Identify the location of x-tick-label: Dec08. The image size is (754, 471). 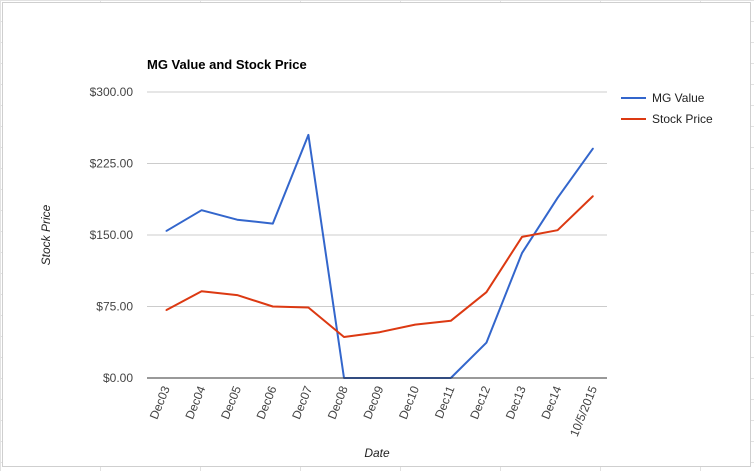
(338, 403).